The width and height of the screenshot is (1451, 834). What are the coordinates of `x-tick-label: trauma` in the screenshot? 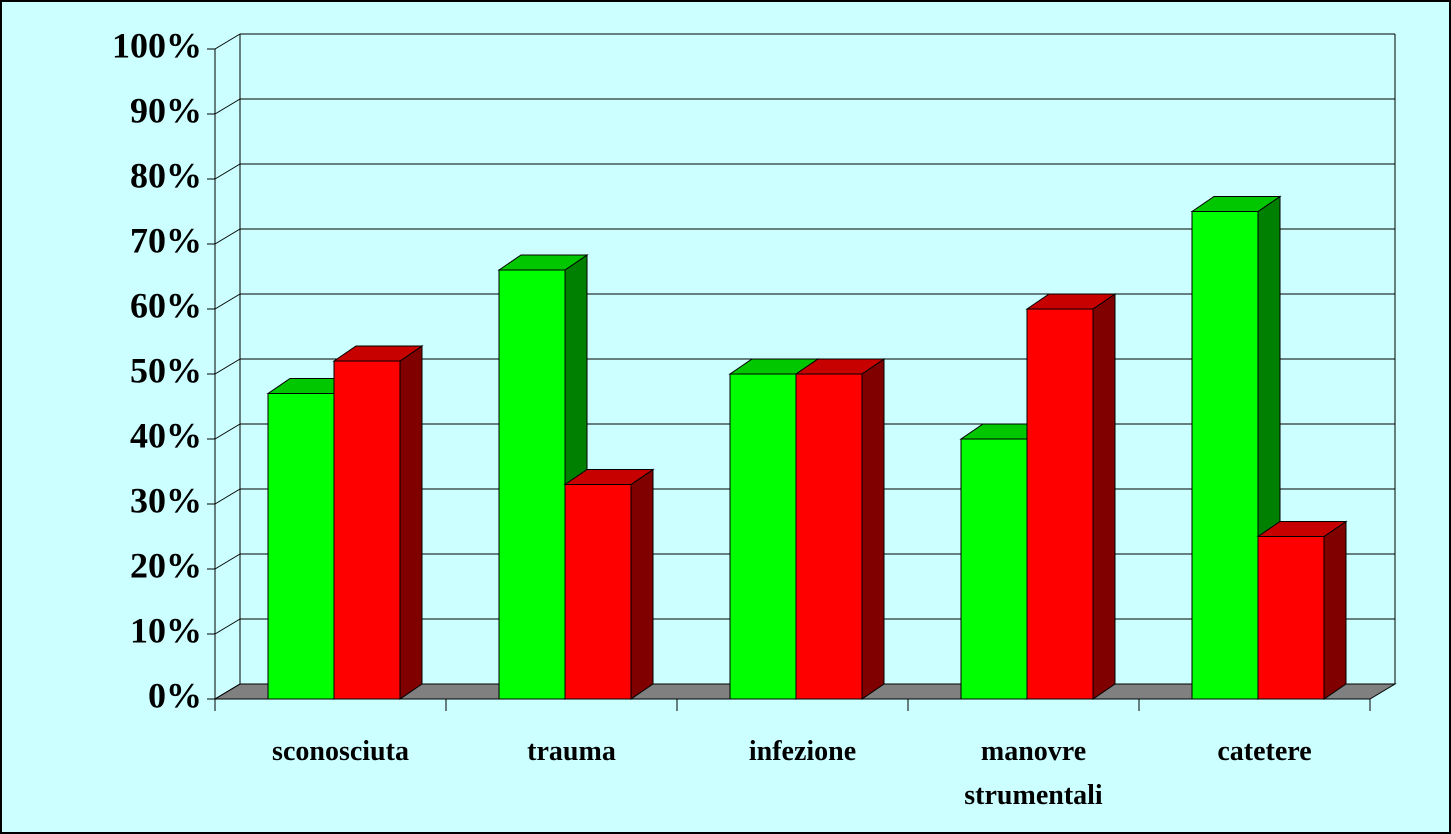 It's located at (571, 751).